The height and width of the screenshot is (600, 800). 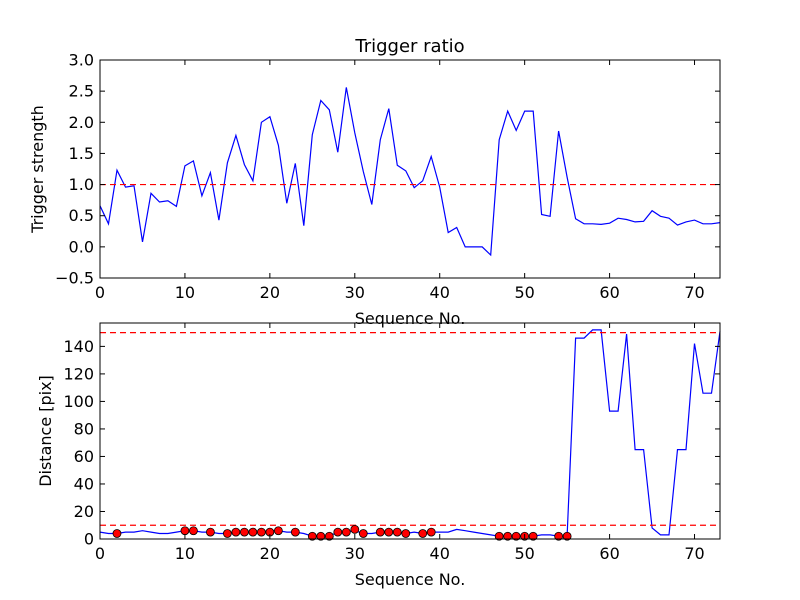 I want to click on top-y-tick-label: 1.0, so click(x=81, y=184).